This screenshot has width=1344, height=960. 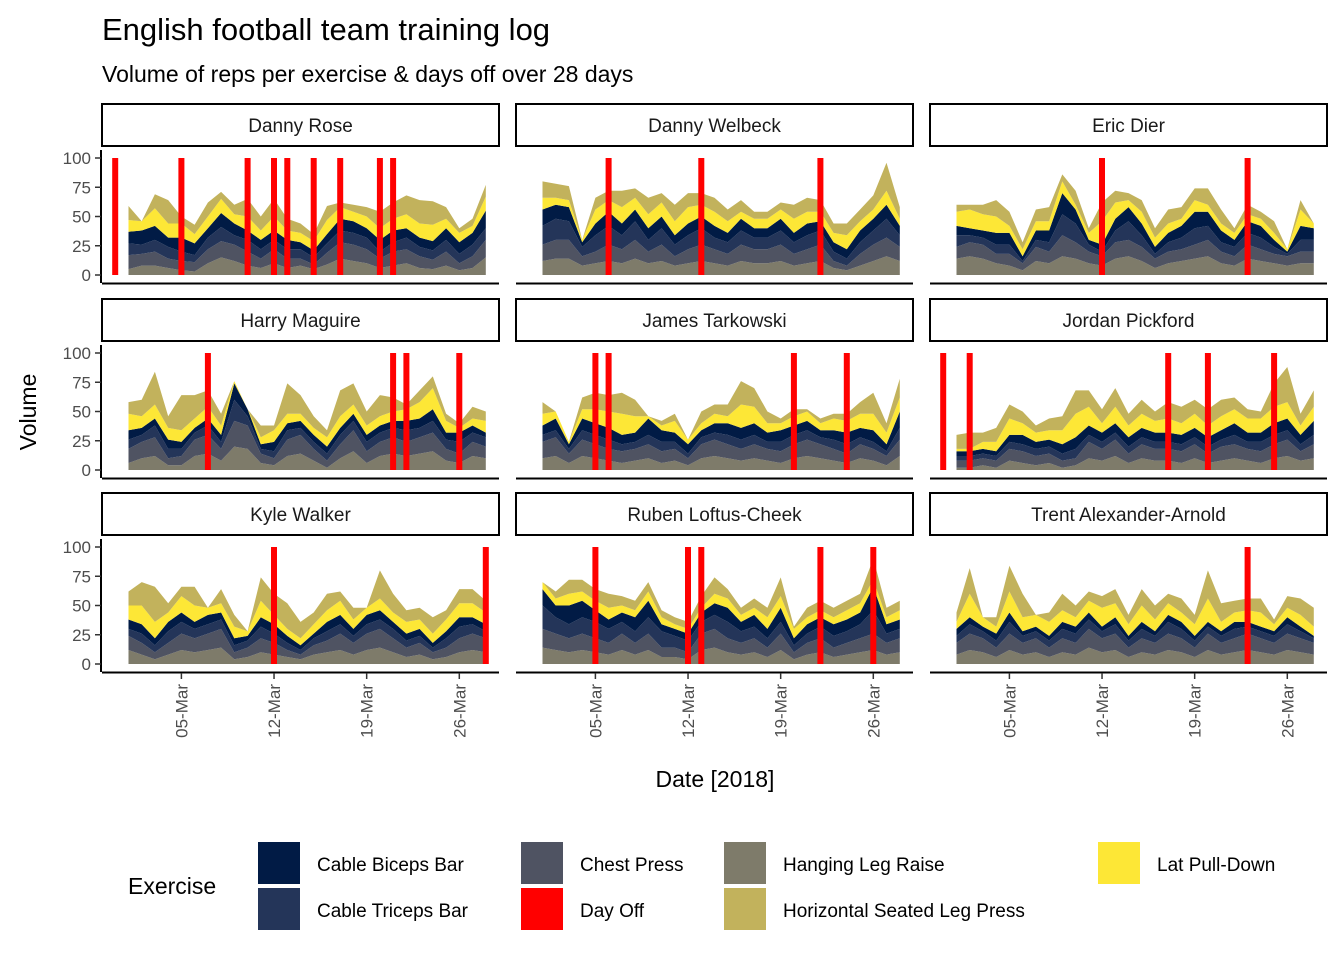 I want to click on legend-label-lat-pull-down: Lat Pull-Down, so click(x=1216, y=865).